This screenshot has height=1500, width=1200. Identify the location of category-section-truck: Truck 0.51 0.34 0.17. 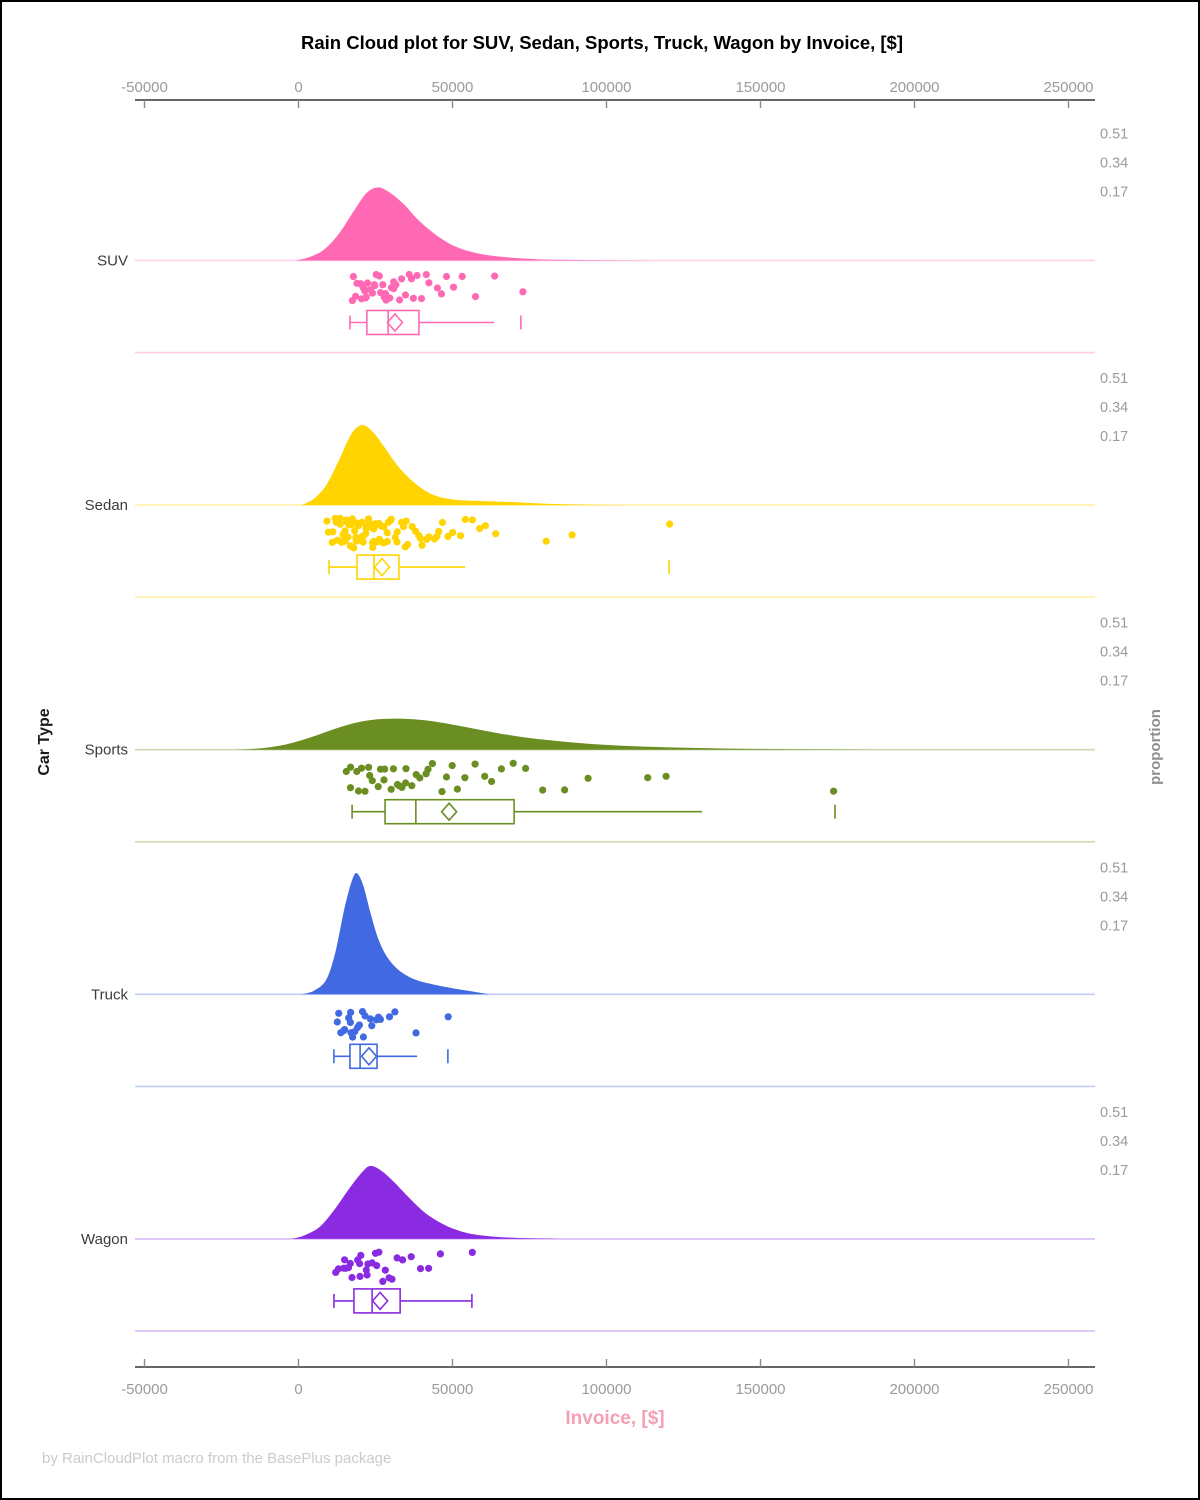
(609, 974).